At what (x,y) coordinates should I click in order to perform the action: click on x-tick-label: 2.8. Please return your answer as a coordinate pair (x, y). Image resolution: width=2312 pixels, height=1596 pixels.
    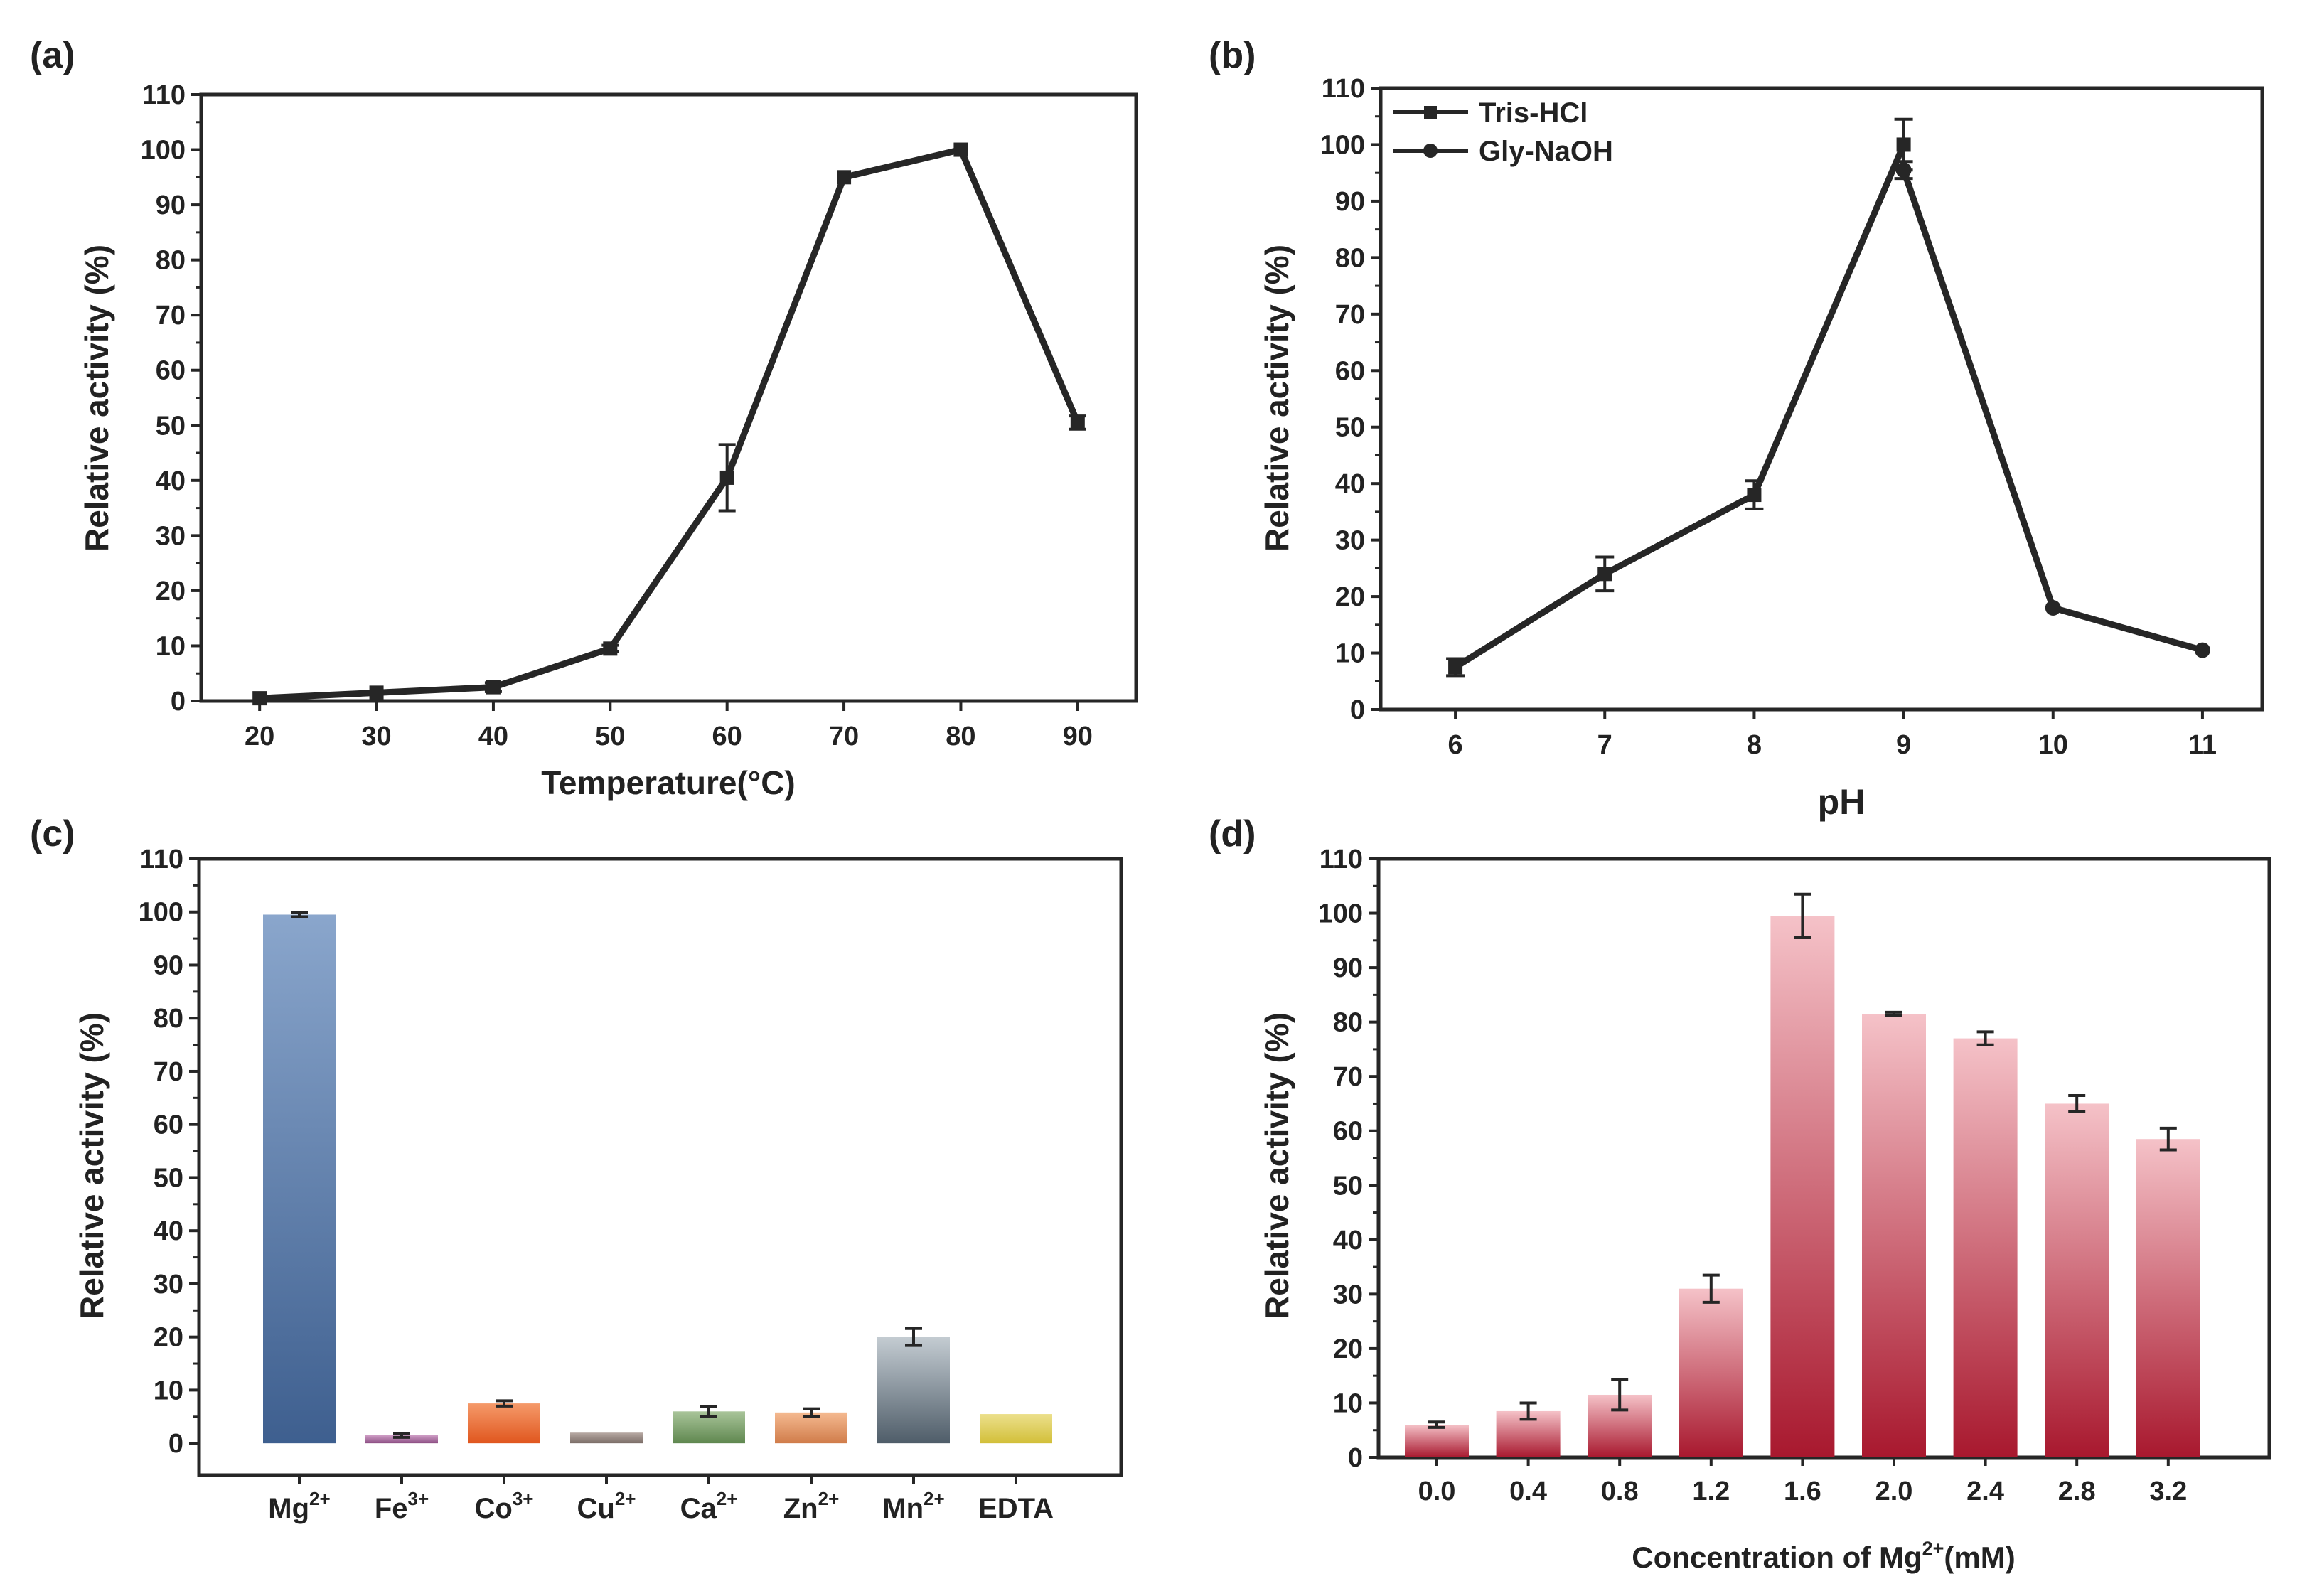
    Looking at the image, I should click on (2077, 1491).